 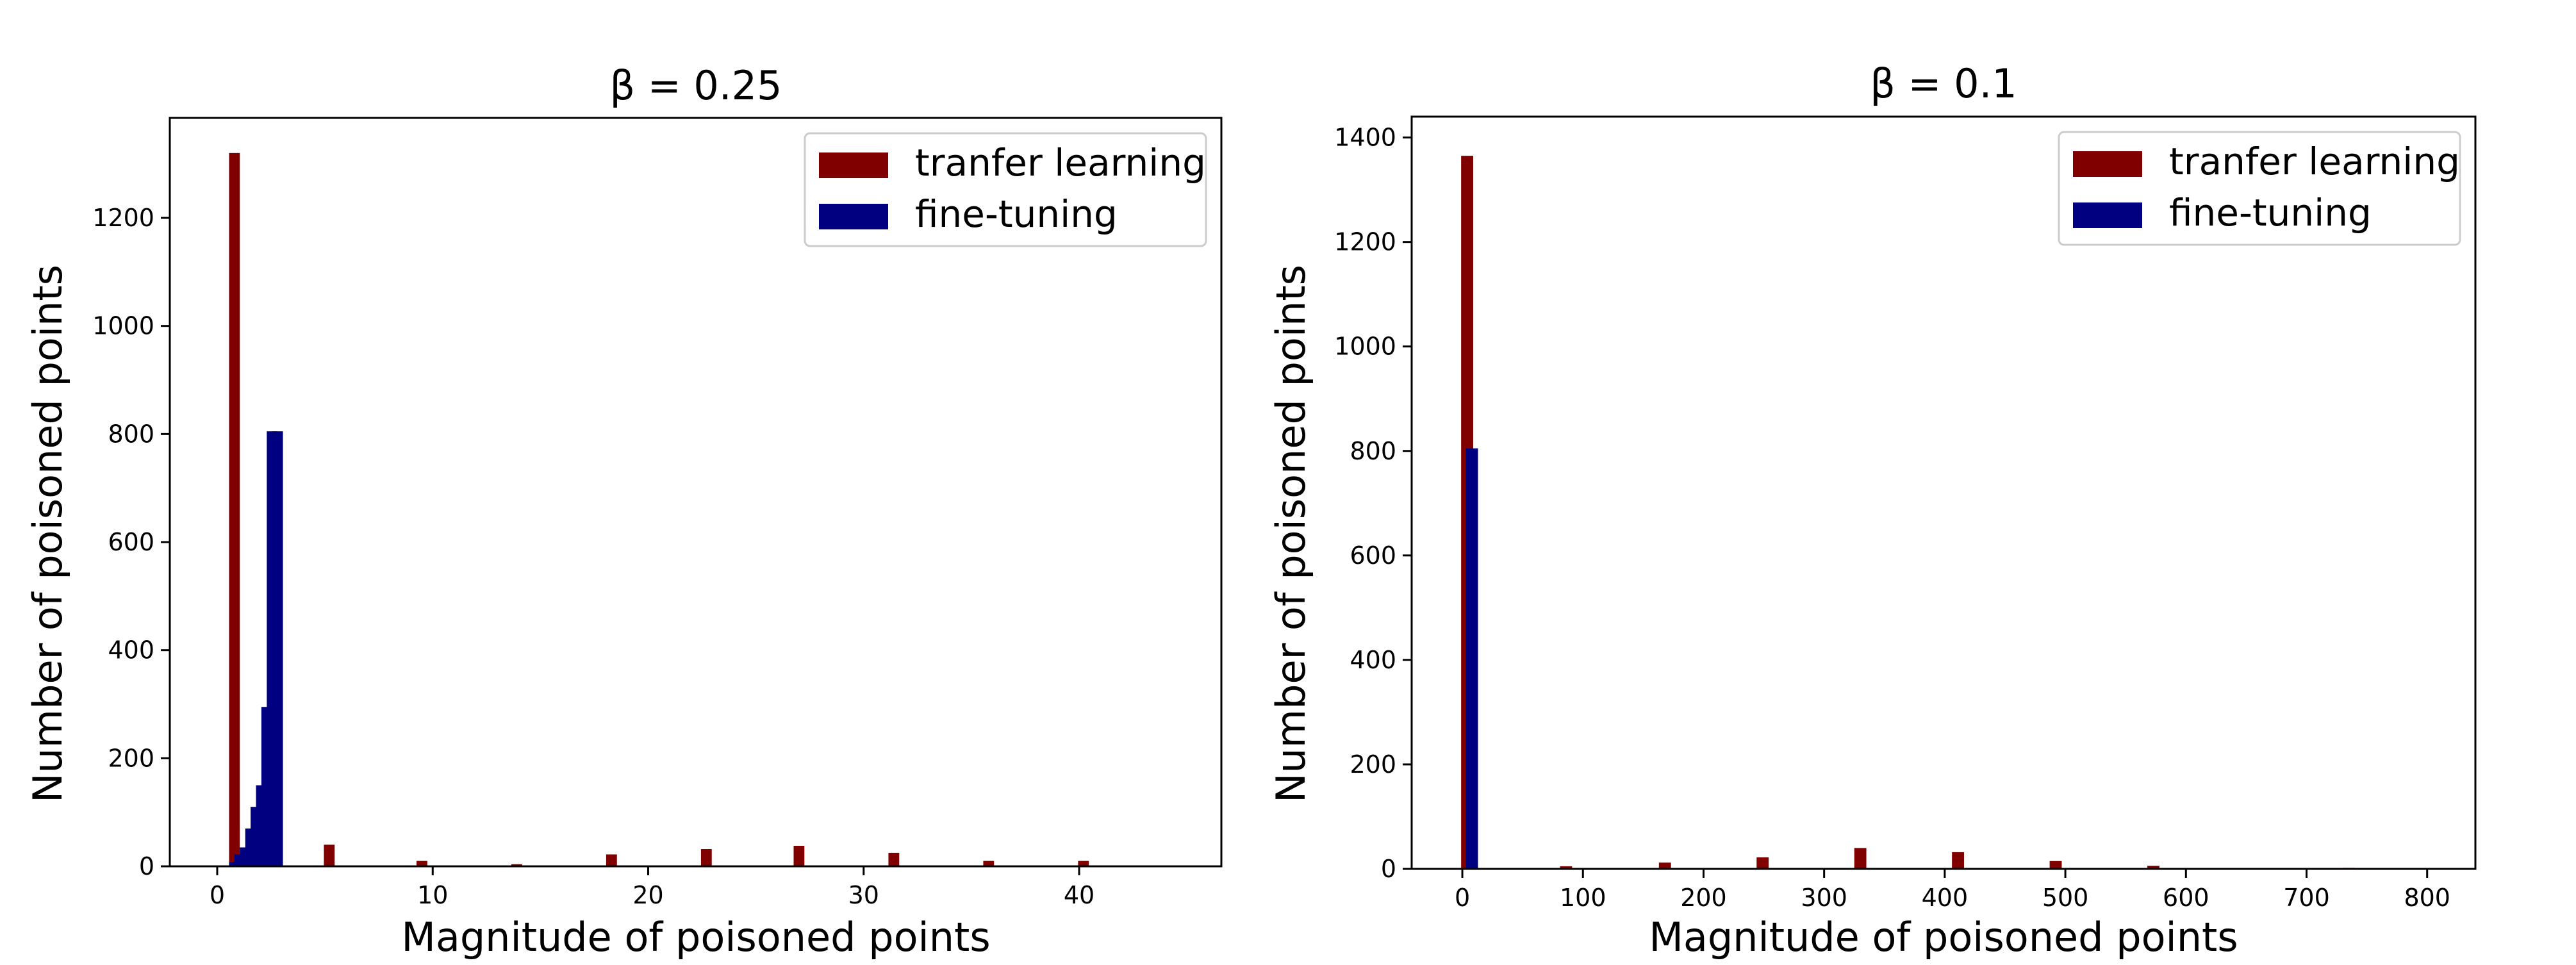 I want to click on x-tick-label: 100, so click(x=1583, y=898).